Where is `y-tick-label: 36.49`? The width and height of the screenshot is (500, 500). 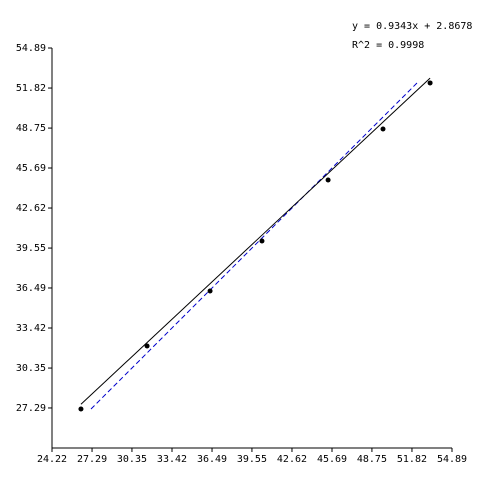
y-tick-label: 36.49 is located at coordinates (31, 288).